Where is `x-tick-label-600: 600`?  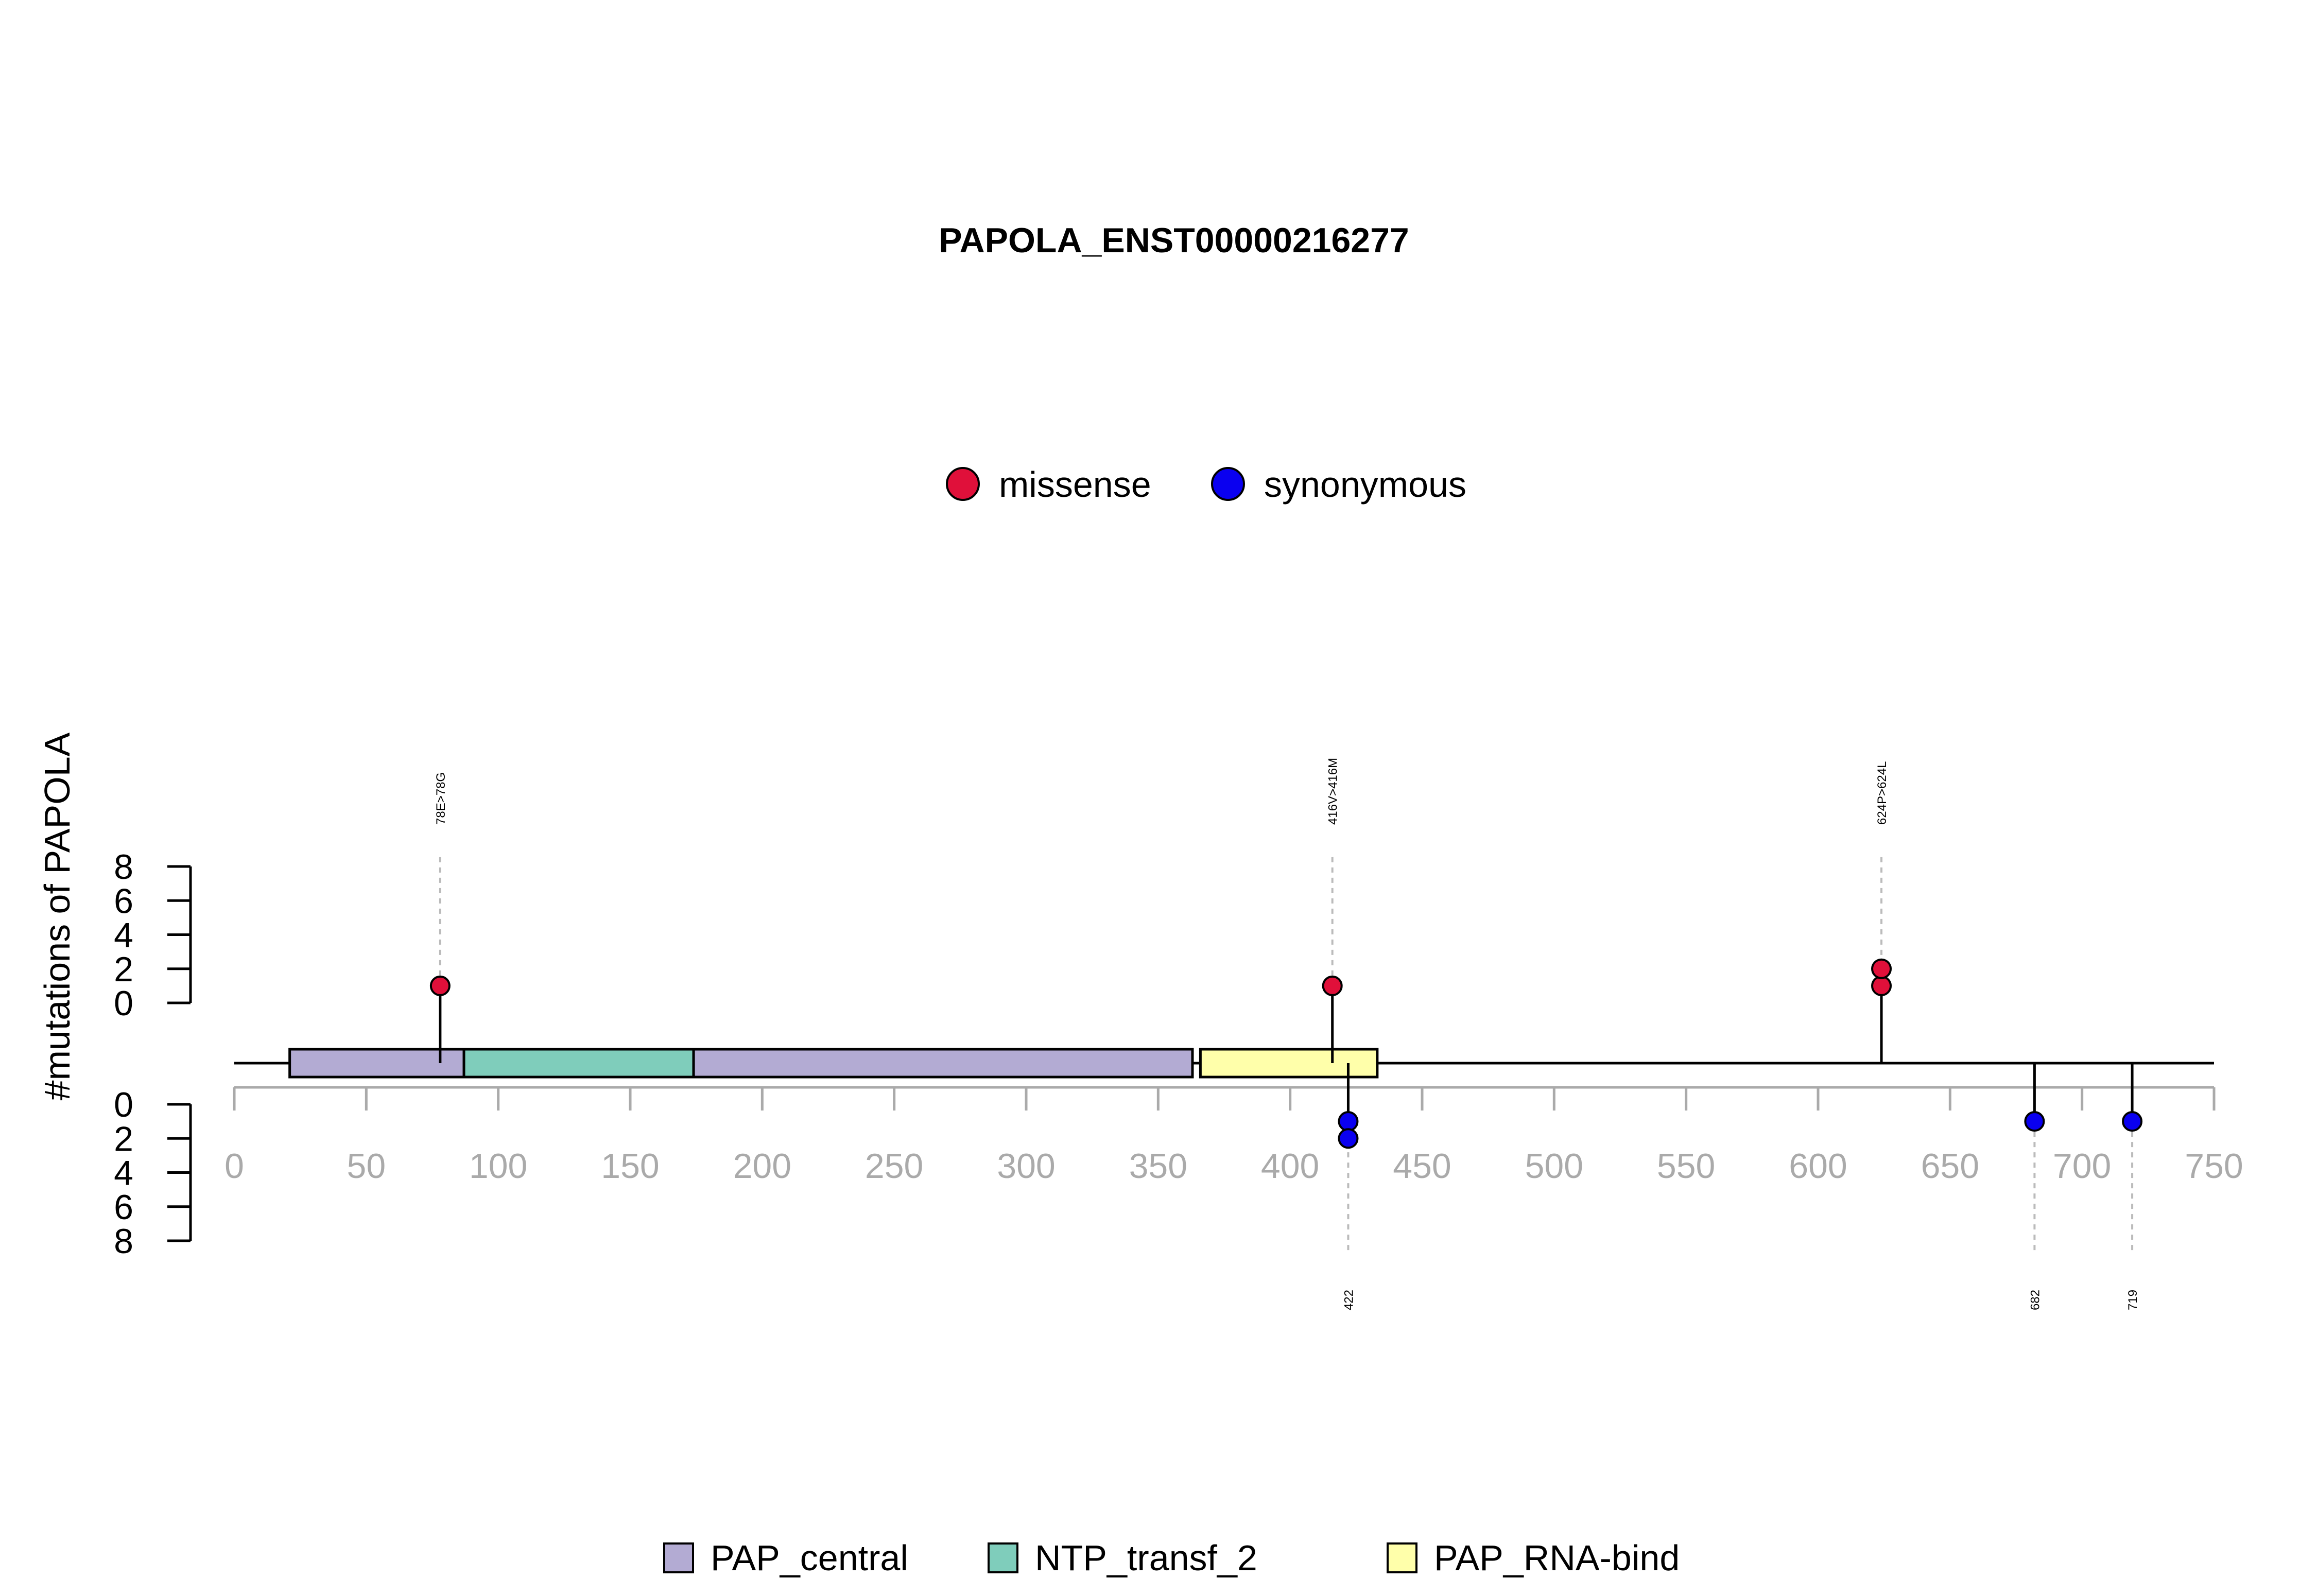
x-tick-label-600: 600 is located at coordinates (1818, 1166).